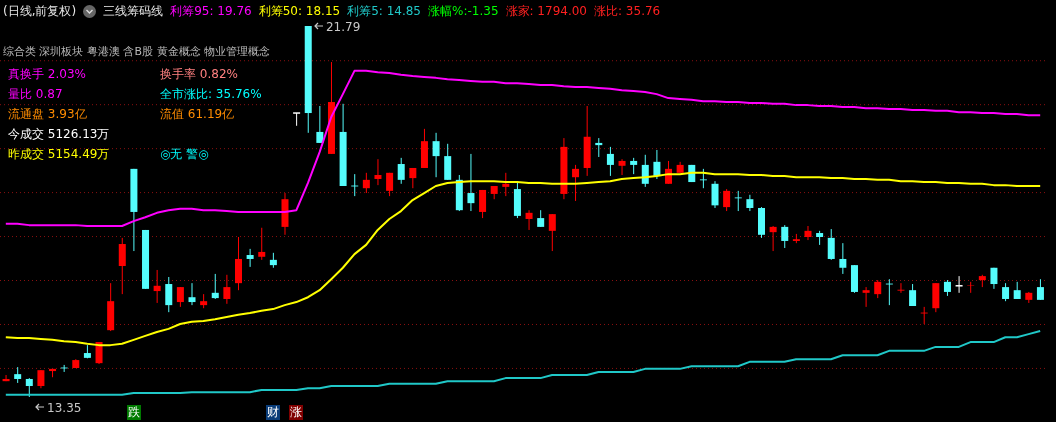 The width and height of the screenshot is (1056, 422). I want to click on annotation: 昨成交 5154.49万, so click(59, 154).